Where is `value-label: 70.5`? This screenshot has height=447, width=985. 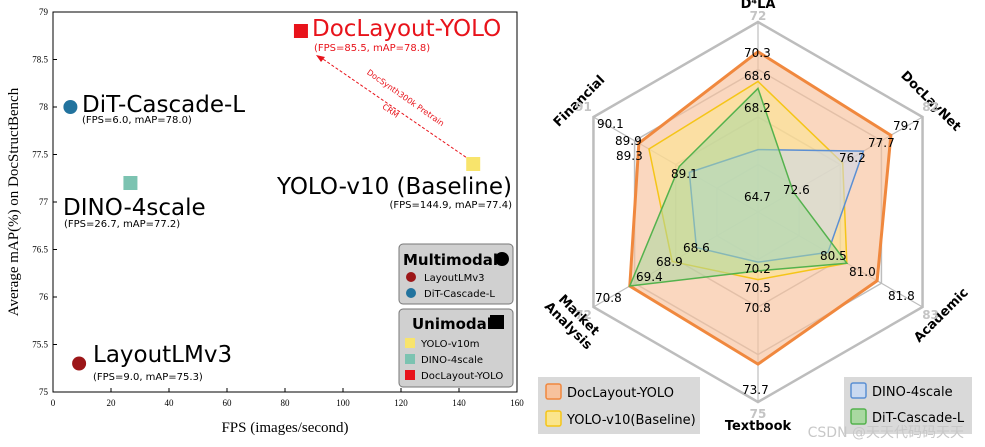 value-label: 70.5 is located at coordinates (757, 288).